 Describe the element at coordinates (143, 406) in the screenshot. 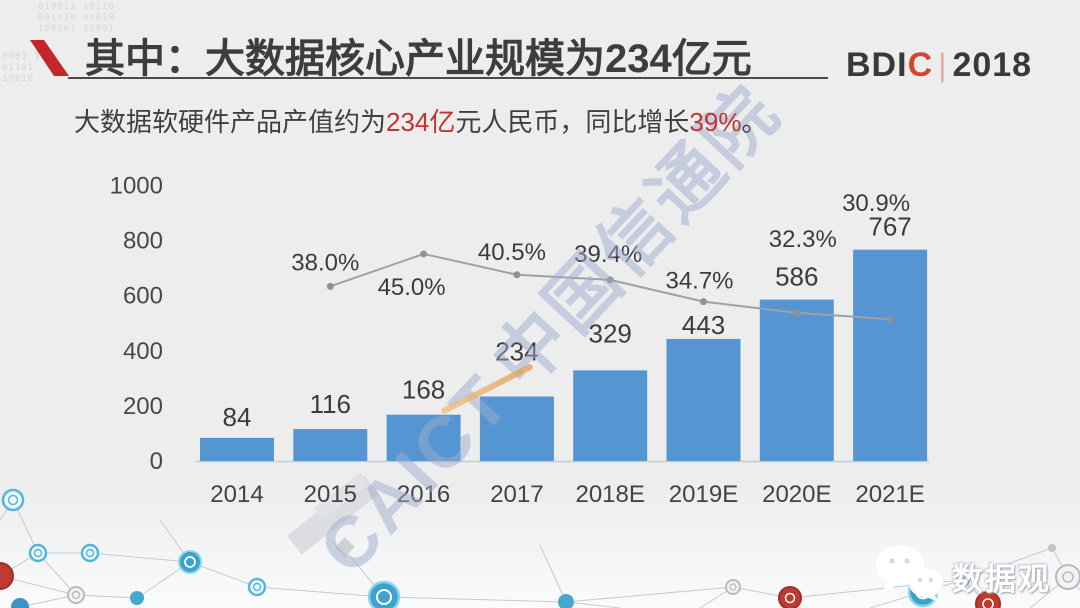

I see `y-axis-tick: 200` at that location.